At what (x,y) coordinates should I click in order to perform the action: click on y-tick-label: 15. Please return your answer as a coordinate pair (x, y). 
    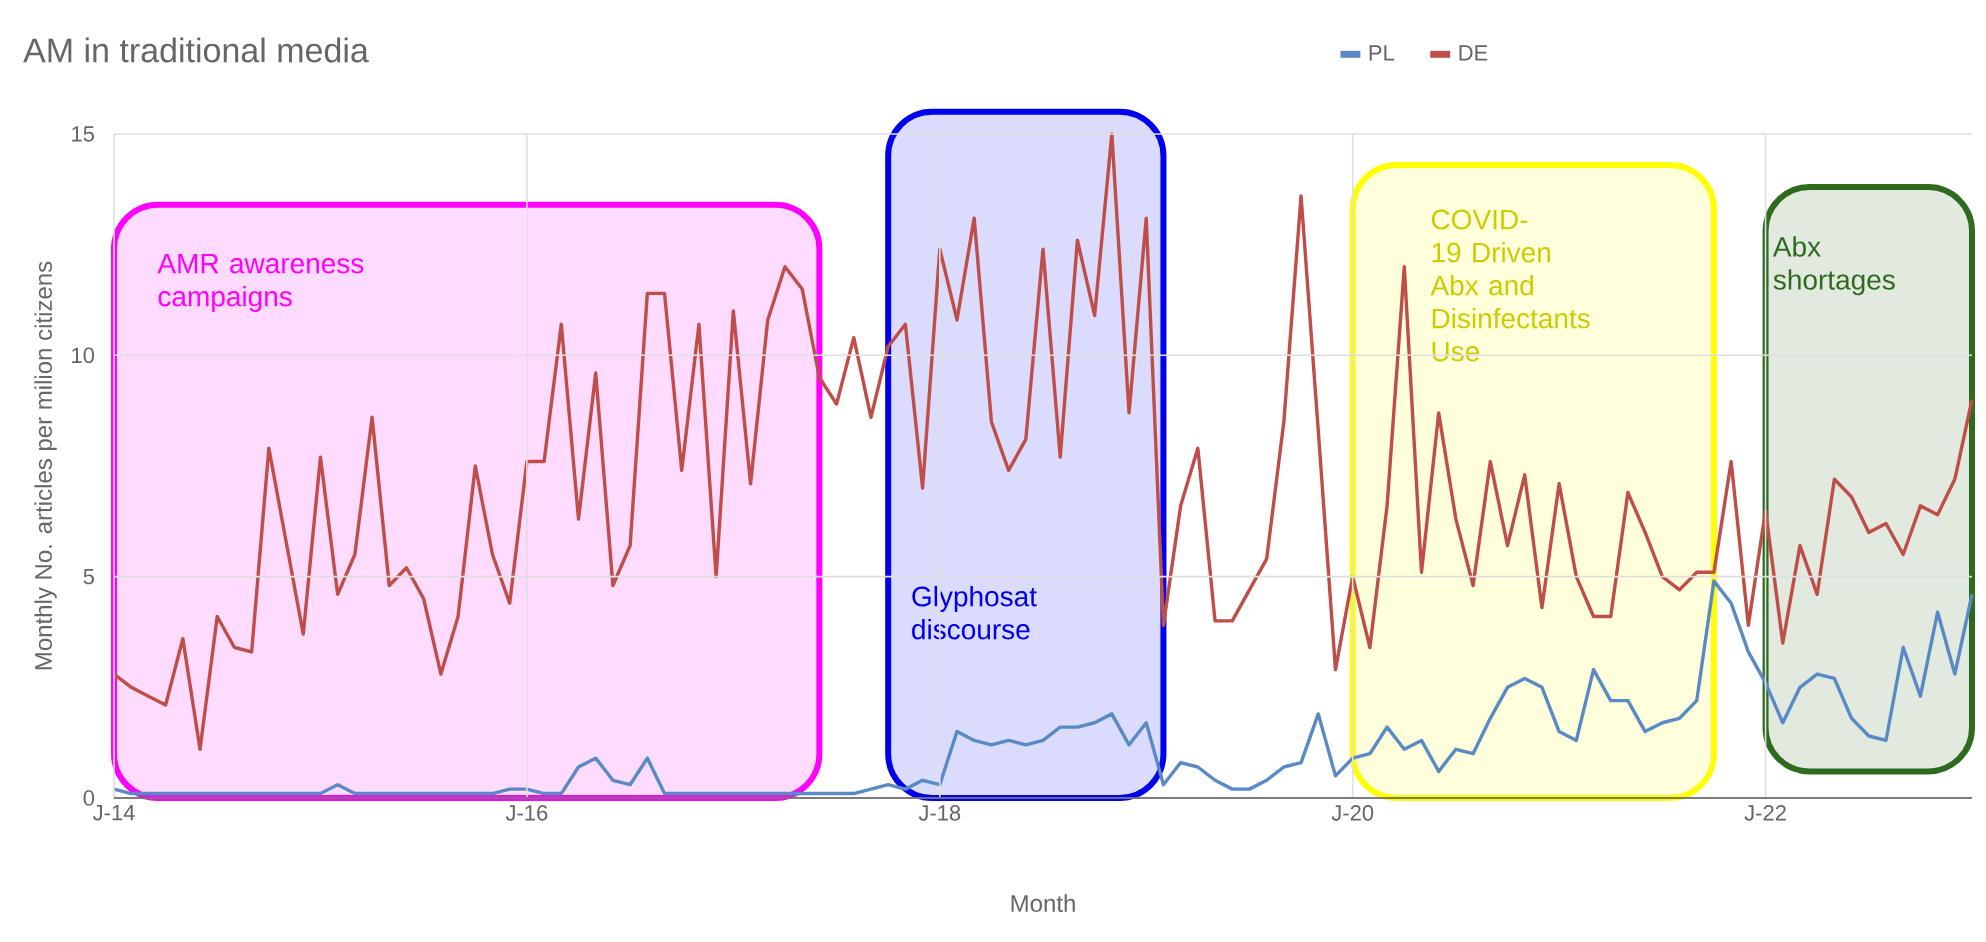
    Looking at the image, I should click on (83, 134).